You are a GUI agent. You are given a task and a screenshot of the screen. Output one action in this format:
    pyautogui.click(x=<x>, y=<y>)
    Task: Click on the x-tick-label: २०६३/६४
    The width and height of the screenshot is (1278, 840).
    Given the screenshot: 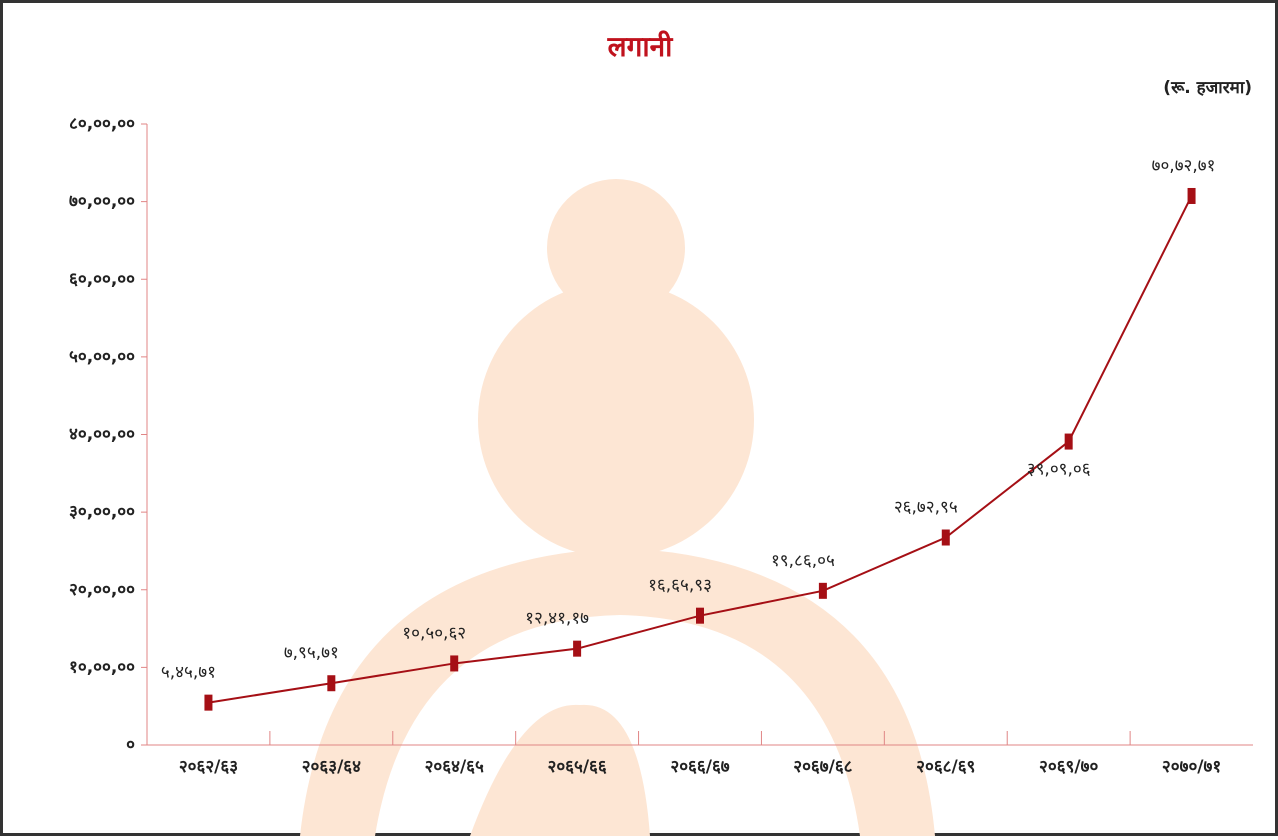 What is the action you would take?
    pyautogui.click(x=331, y=767)
    